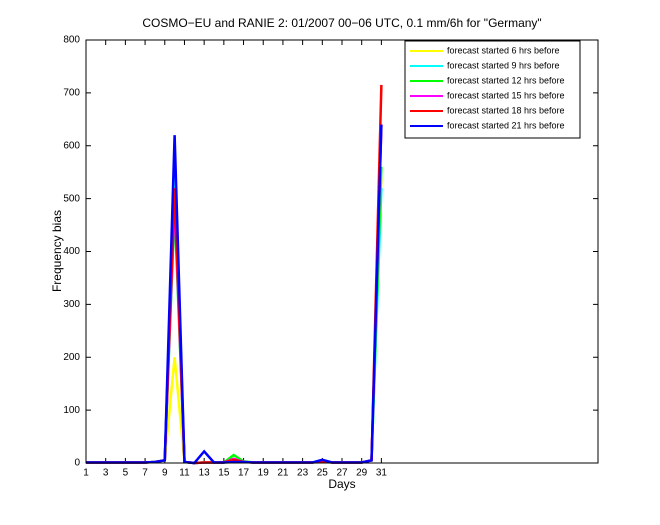 The image size is (660, 525). What do you see at coordinates (323, 473) in the screenshot?
I see `x-tick-label: 25` at bounding box center [323, 473].